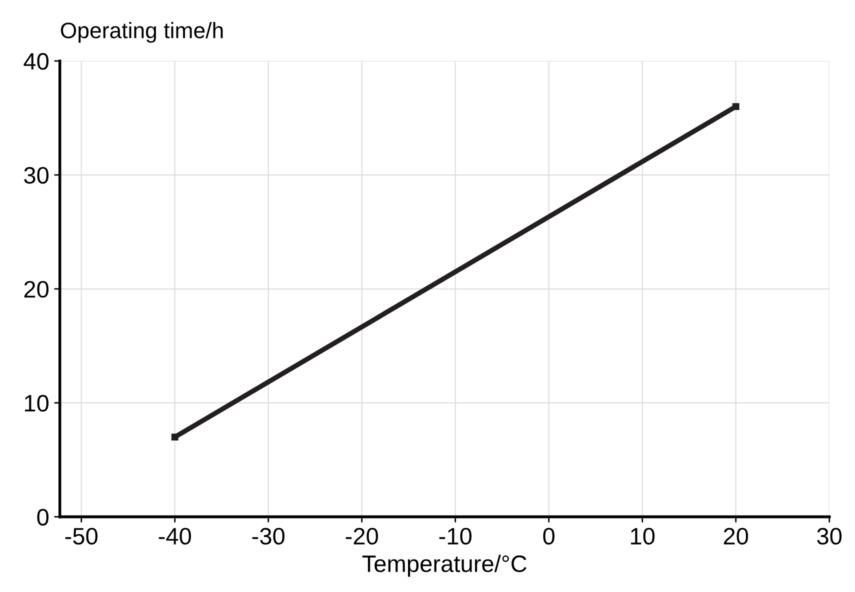 The height and width of the screenshot is (592, 855). Describe the element at coordinates (36, 175) in the screenshot. I see `y-tick-label: 30` at that location.